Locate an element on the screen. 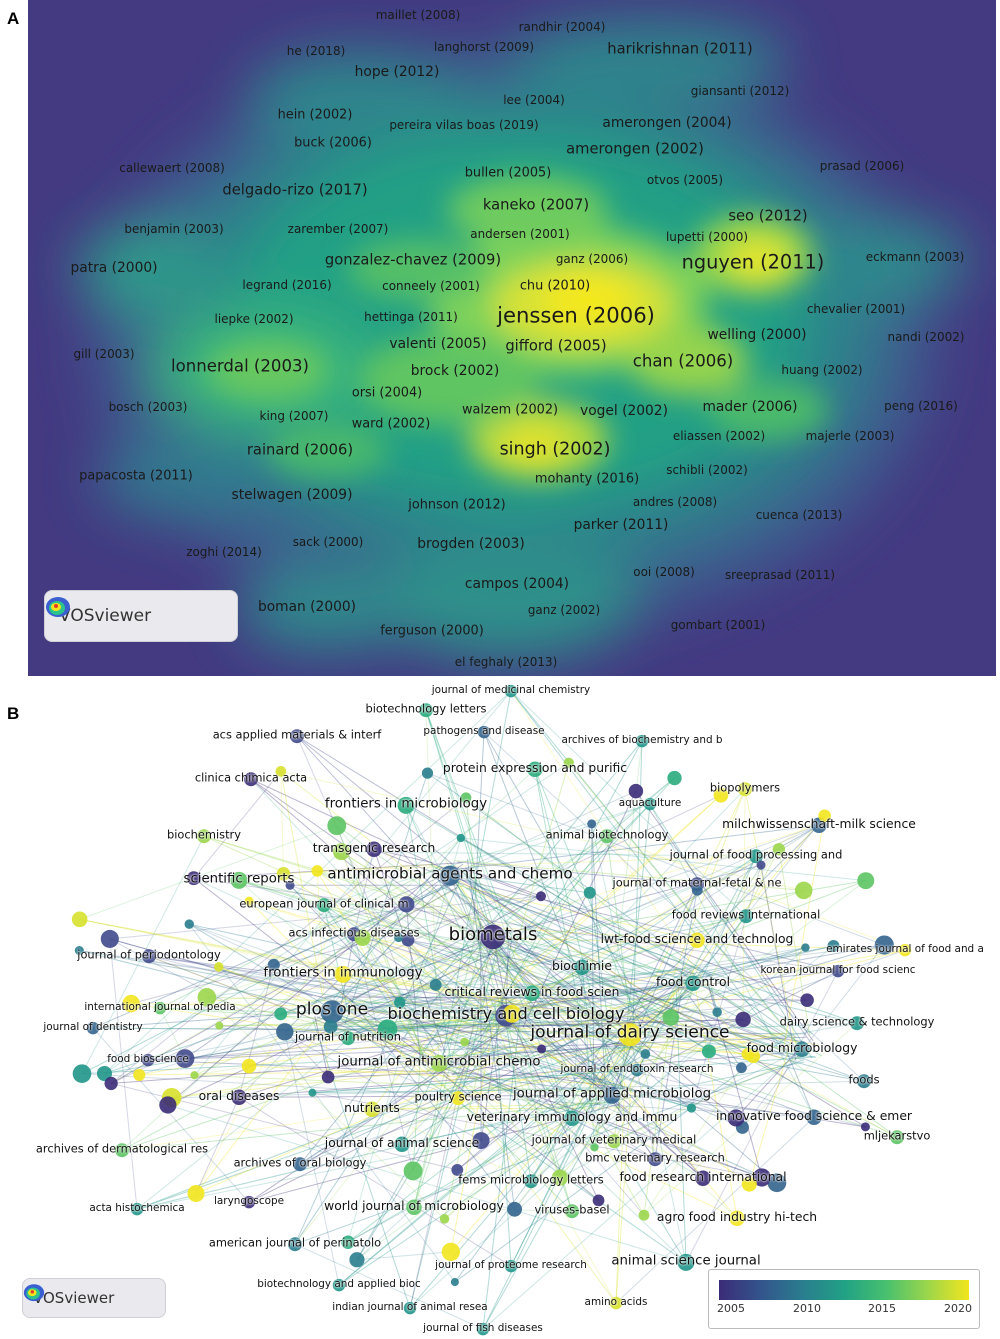 This screenshot has width=1000, height=1339. density-label: cuenca (2013) is located at coordinates (799, 515).